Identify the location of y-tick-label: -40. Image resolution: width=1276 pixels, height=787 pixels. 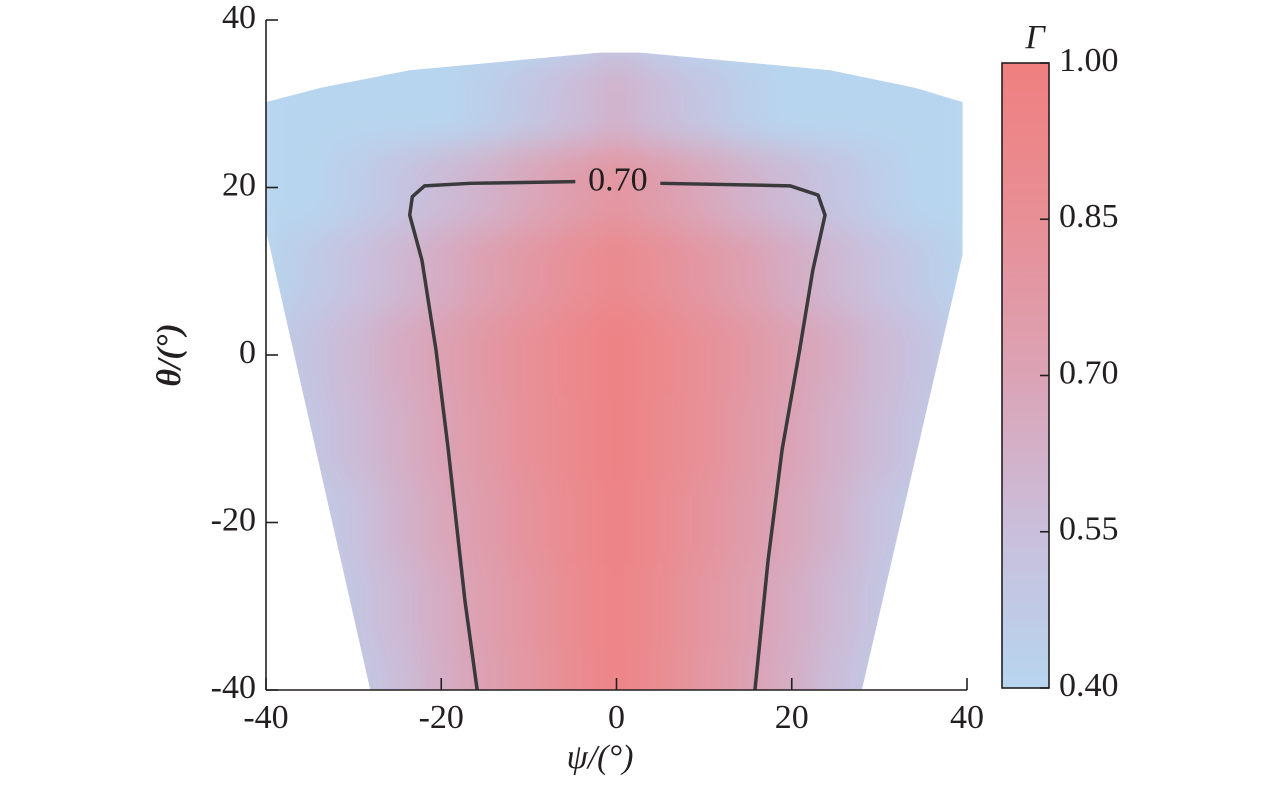
(233, 687).